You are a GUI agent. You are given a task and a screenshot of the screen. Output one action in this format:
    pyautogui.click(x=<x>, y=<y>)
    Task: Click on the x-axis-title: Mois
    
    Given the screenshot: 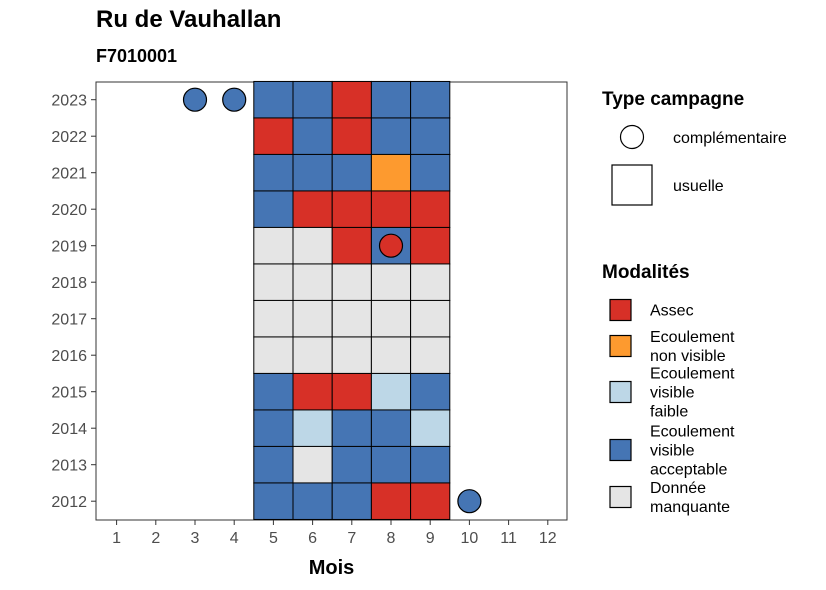 What is the action you would take?
    pyautogui.click(x=332, y=568)
    